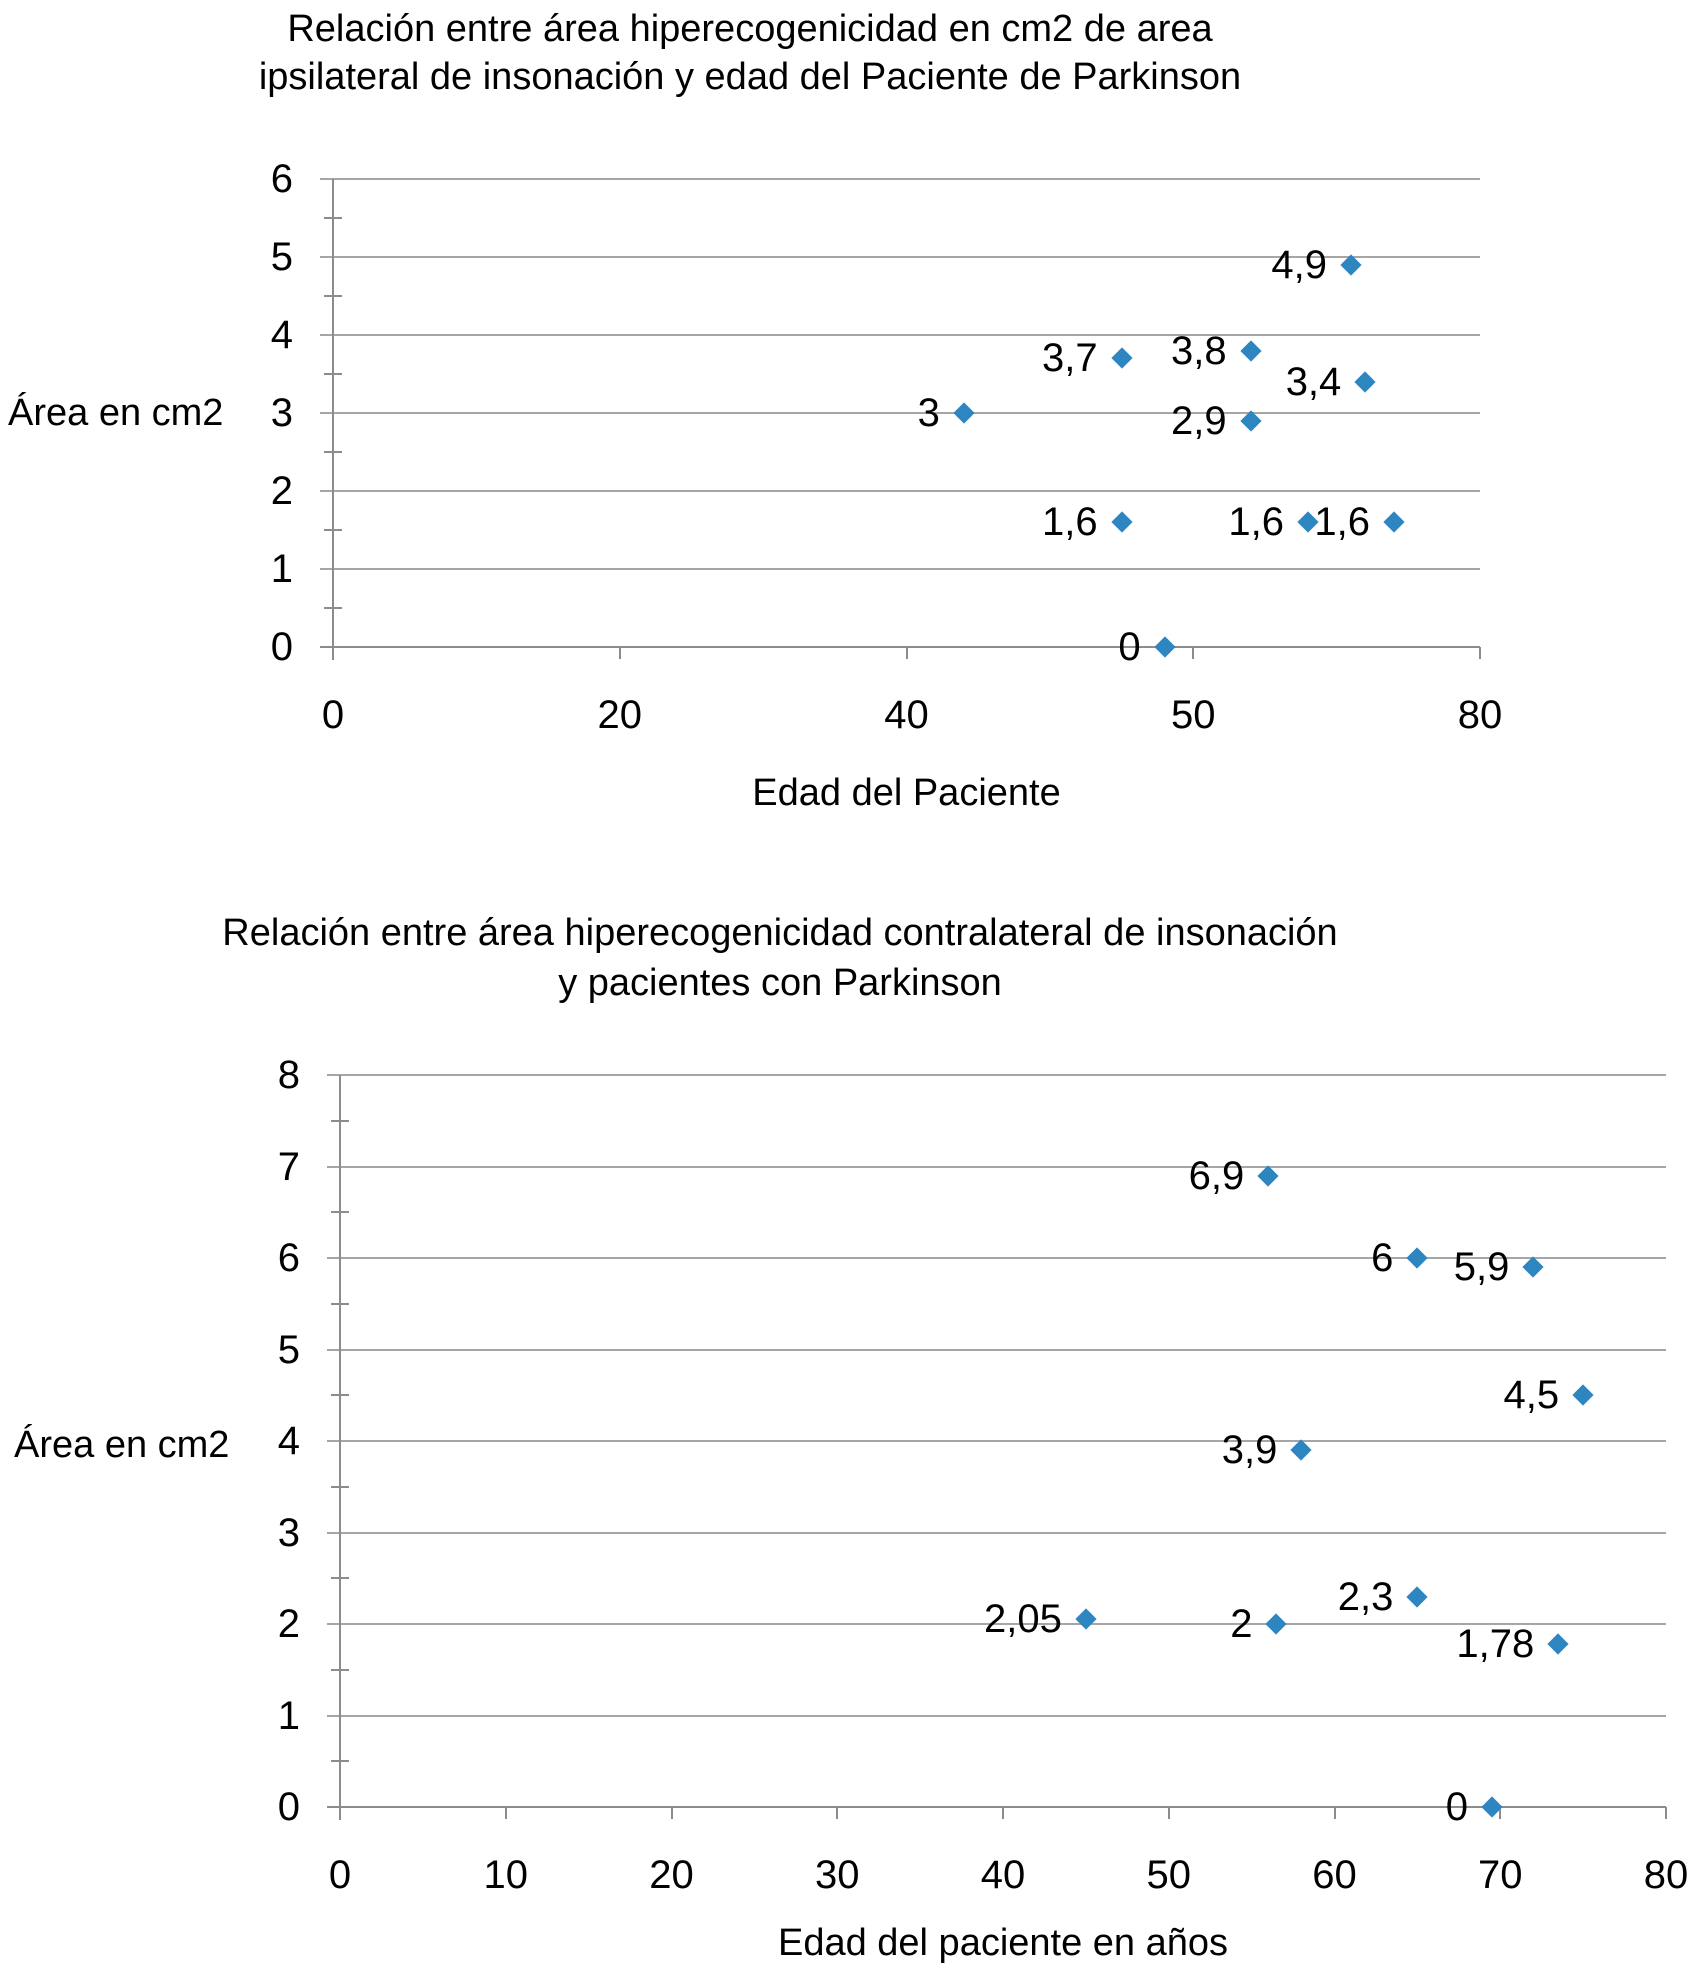 The height and width of the screenshot is (1971, 1688). What do you see at coordinates (837, 1875) in the screenshot?
I see `x-tick-label: 30` at bounding box center [837, 1875].